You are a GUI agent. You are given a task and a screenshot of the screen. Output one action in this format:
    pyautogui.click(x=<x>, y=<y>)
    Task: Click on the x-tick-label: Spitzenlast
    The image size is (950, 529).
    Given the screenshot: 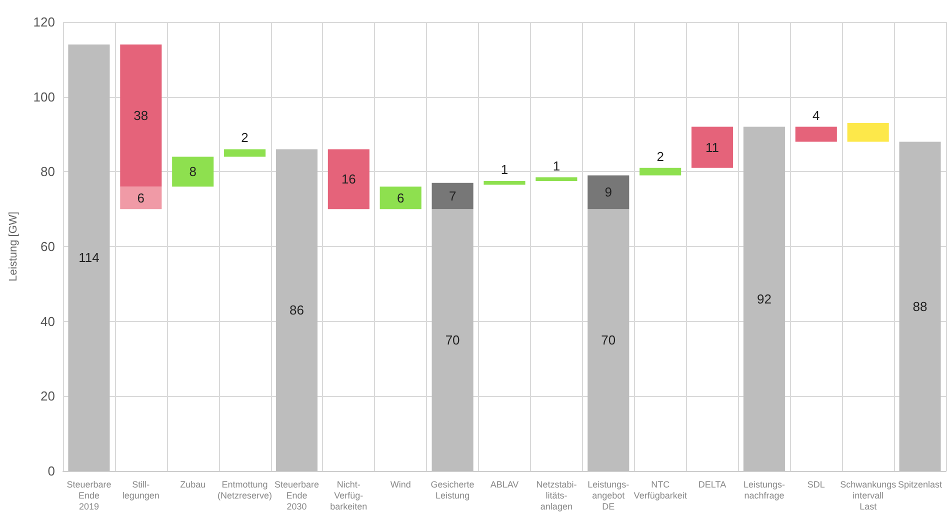 What is the action you would take?
    pyautogui.click(x=920, y=485)
    